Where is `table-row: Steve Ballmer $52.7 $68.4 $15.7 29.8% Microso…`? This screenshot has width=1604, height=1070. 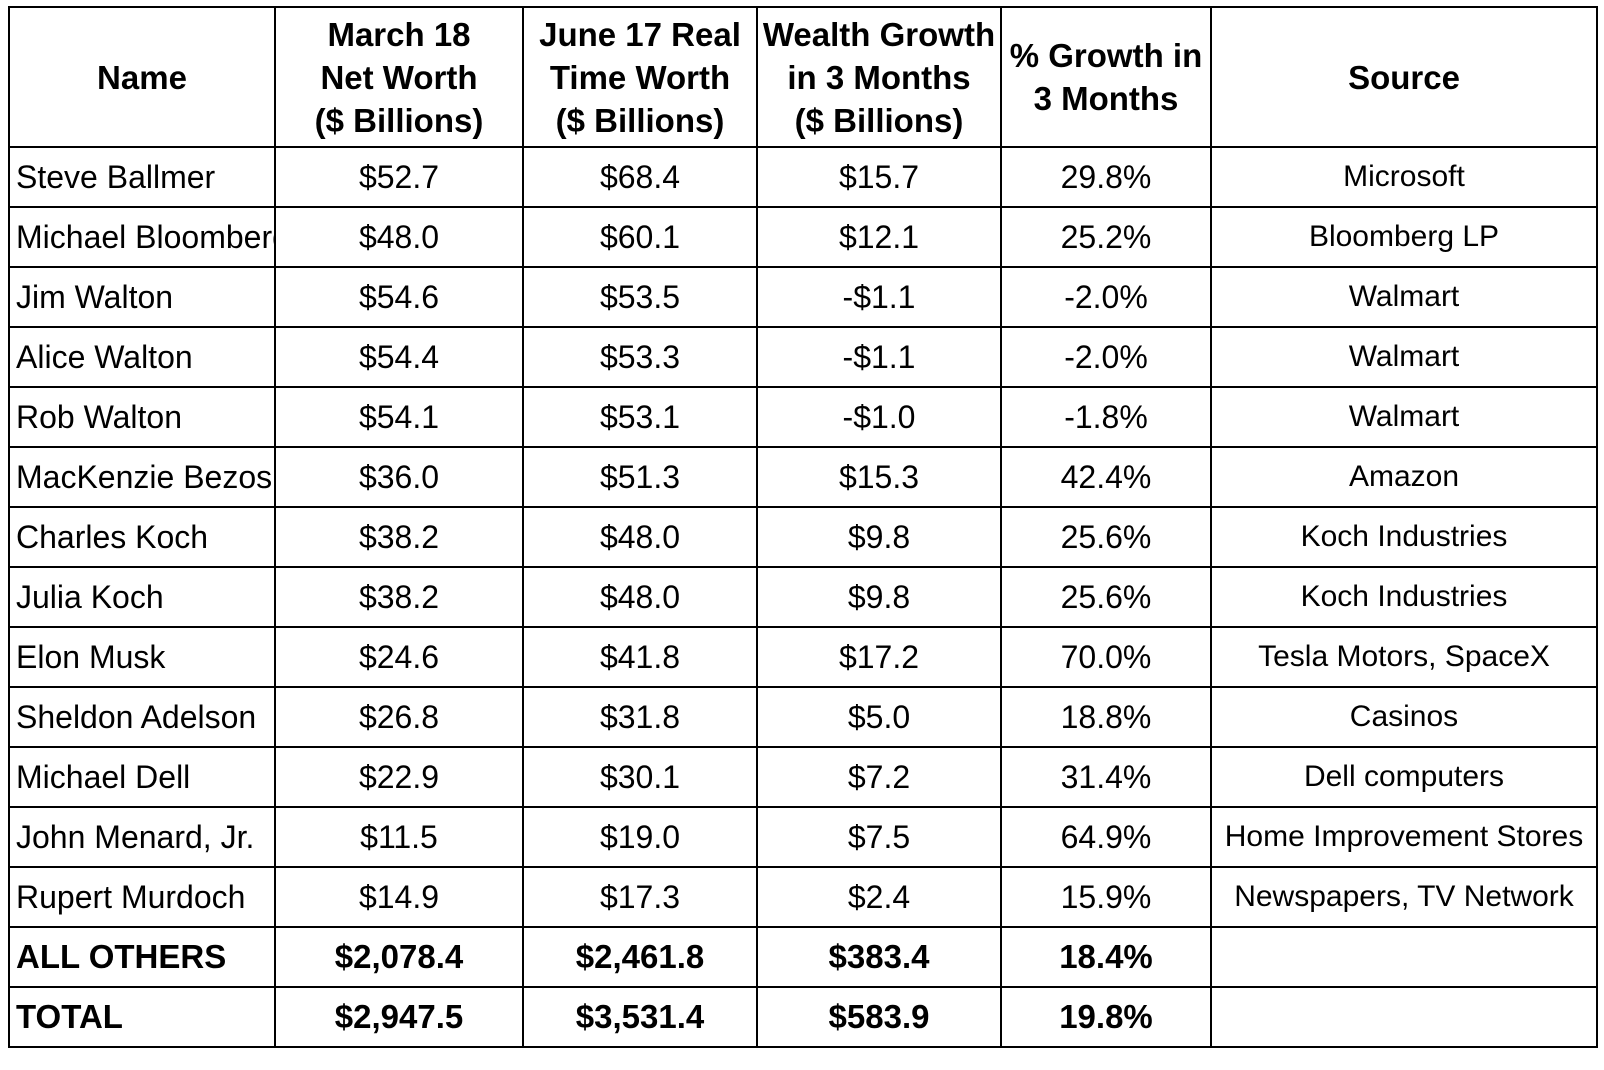 table-row: Steve Ballmer $52.7 $68.4 $15.7 29.8% Microso… is located at coordinates (803, 177).